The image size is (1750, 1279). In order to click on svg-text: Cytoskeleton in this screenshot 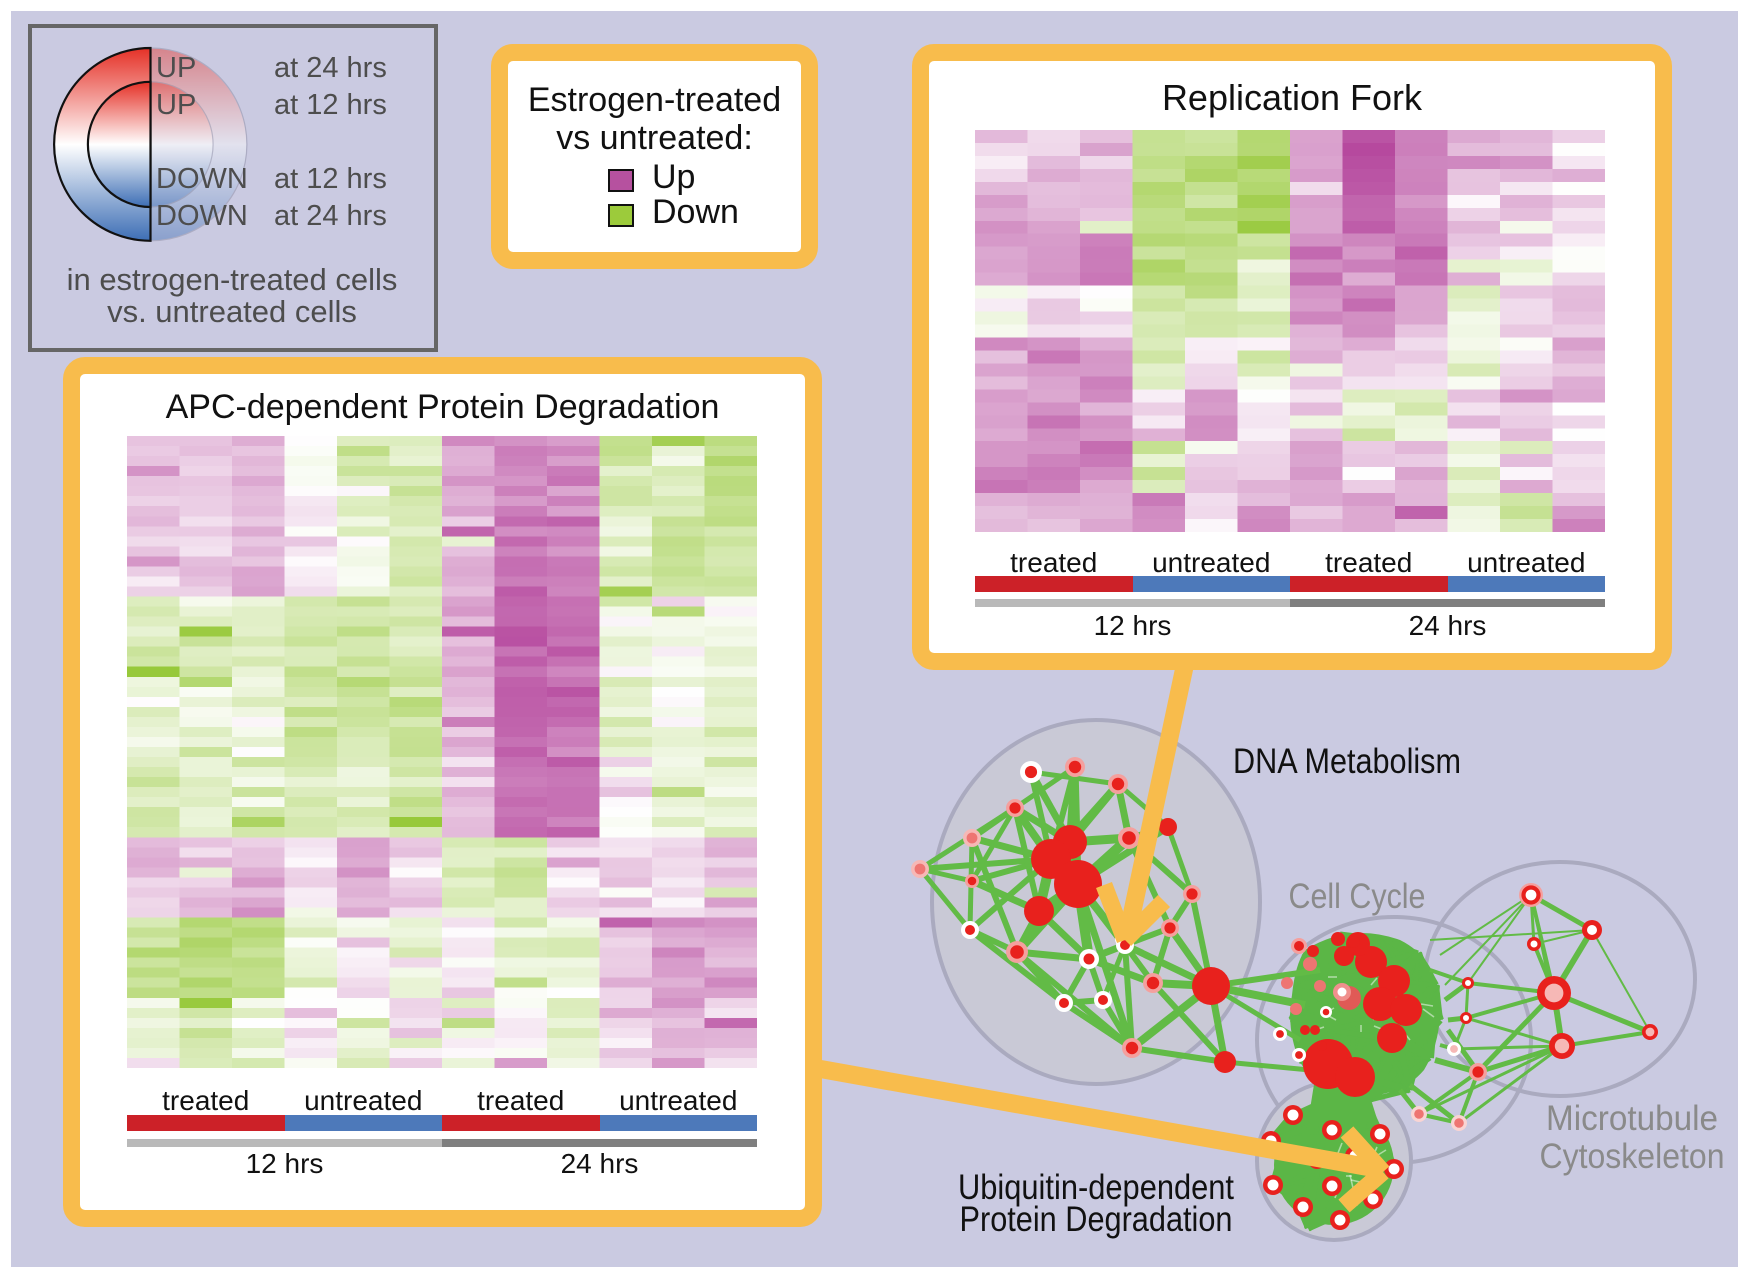, I will do `click(1632, 1156)`.